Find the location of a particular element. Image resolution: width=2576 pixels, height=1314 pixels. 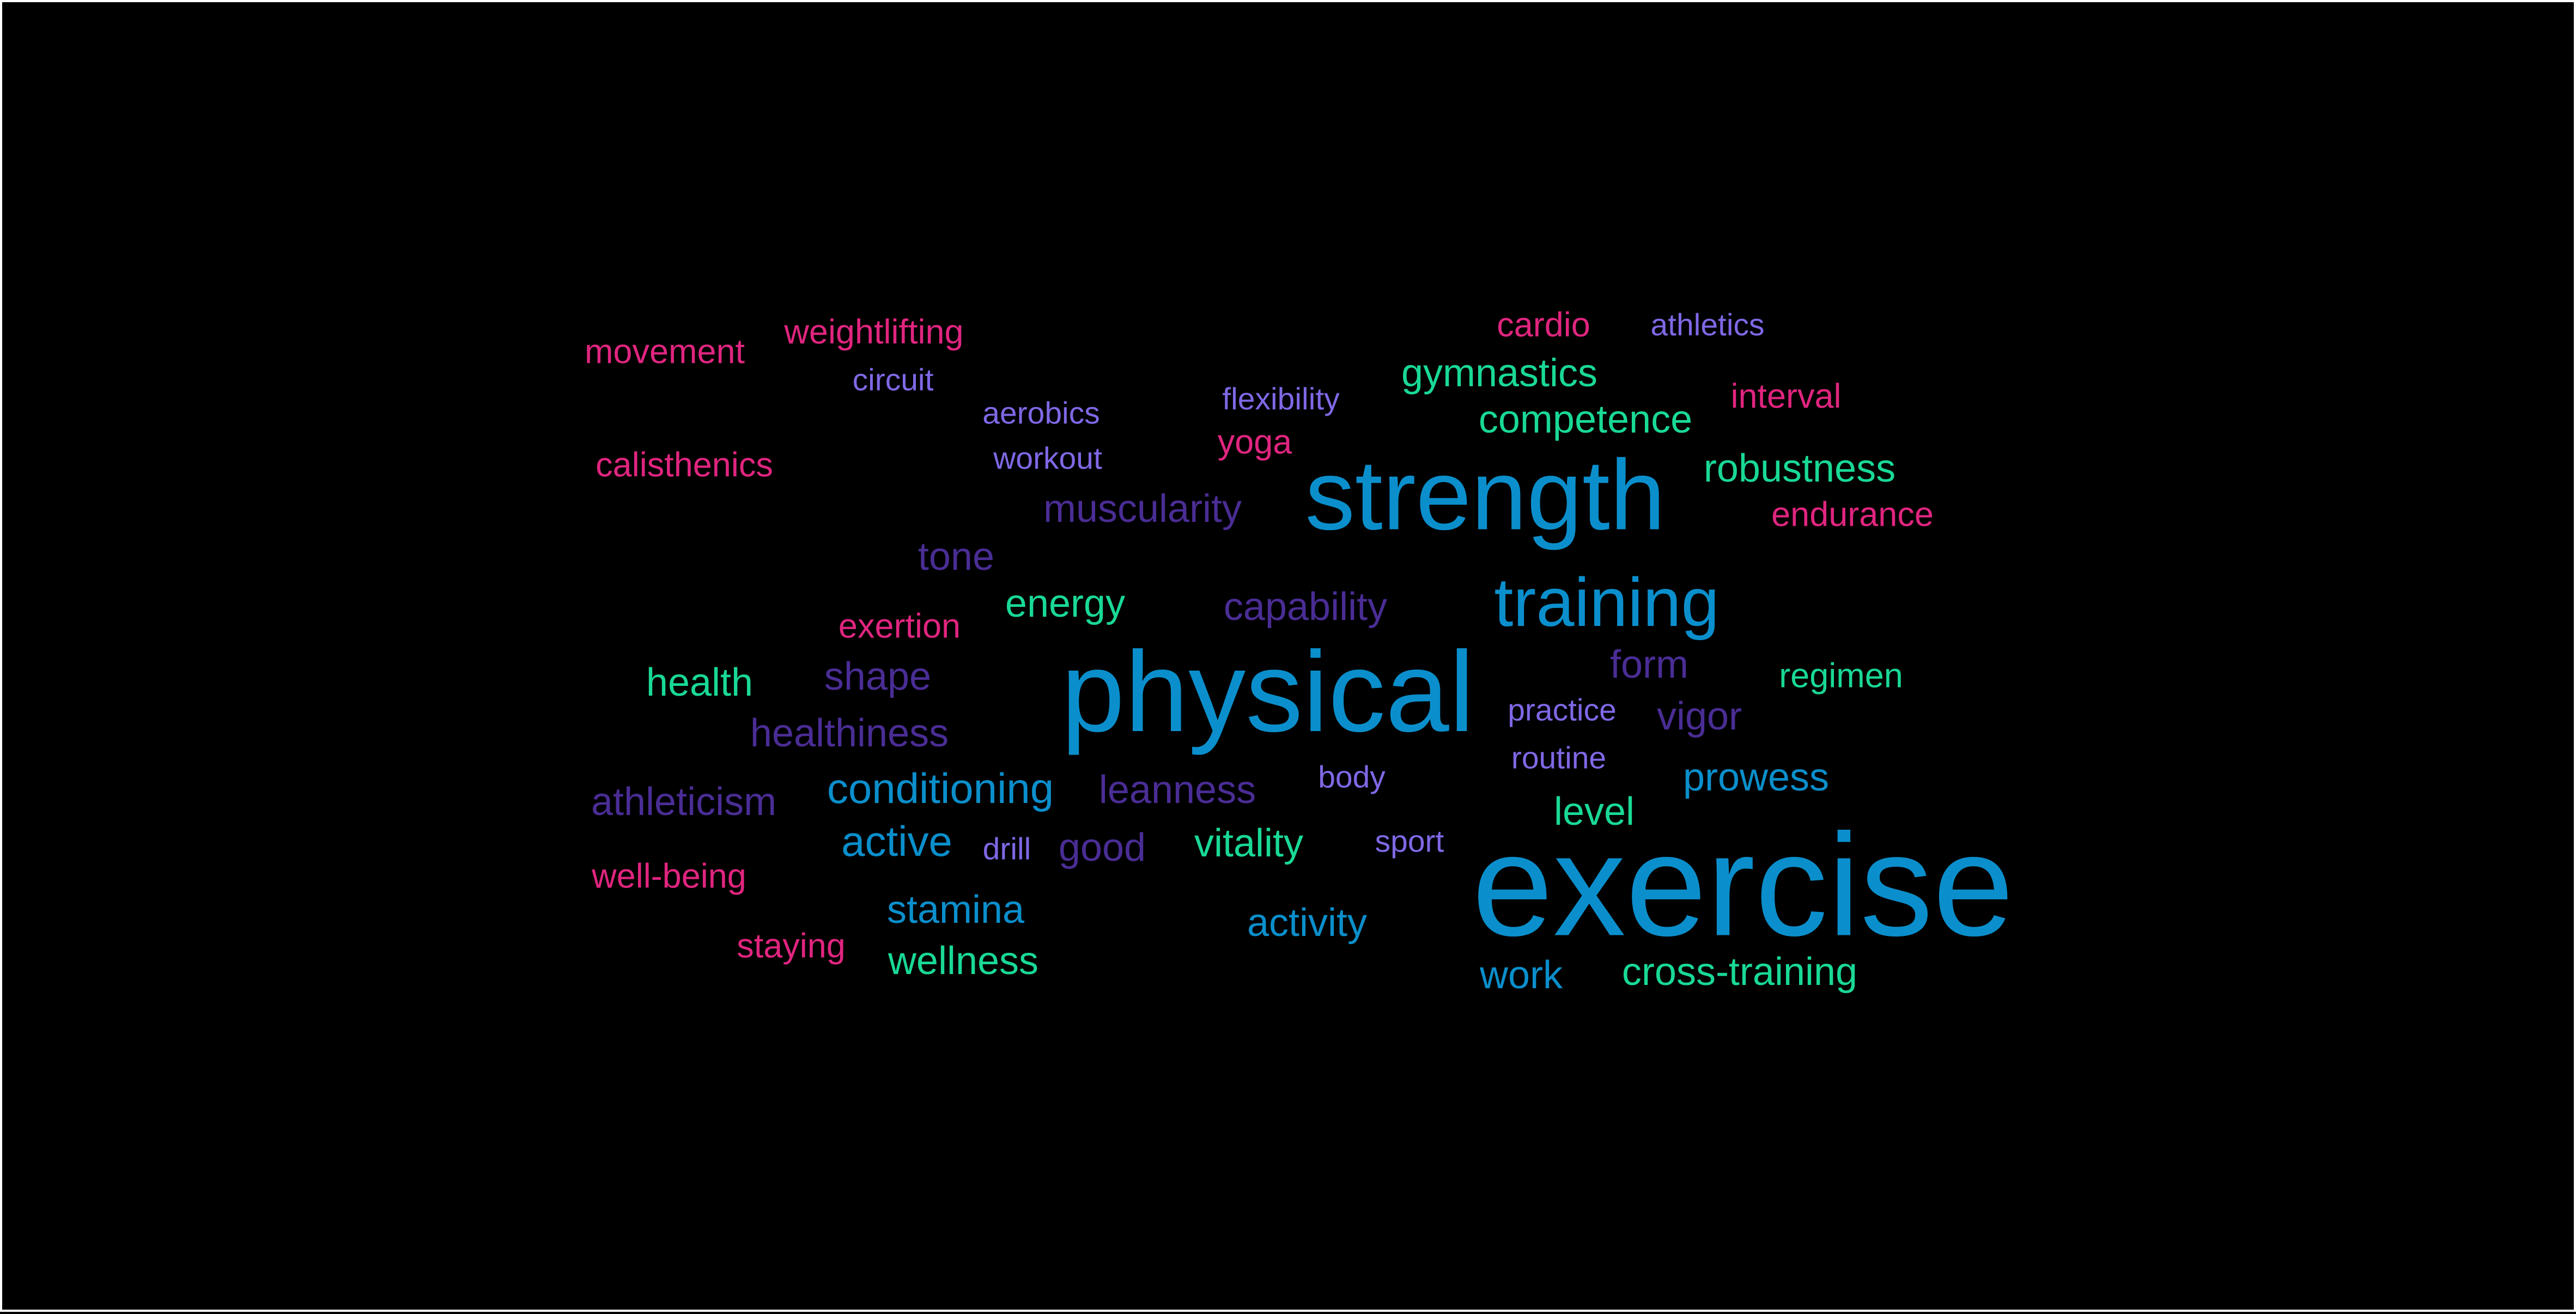

word-shape: shape is located at coordinates (878, 676).